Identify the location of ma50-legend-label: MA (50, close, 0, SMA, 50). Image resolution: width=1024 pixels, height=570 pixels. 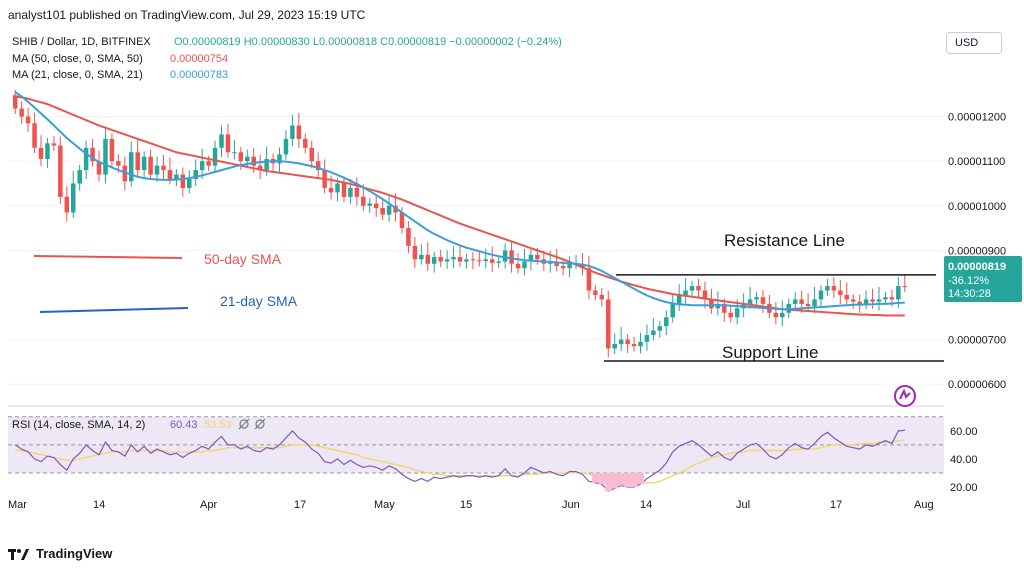
(77, 59).